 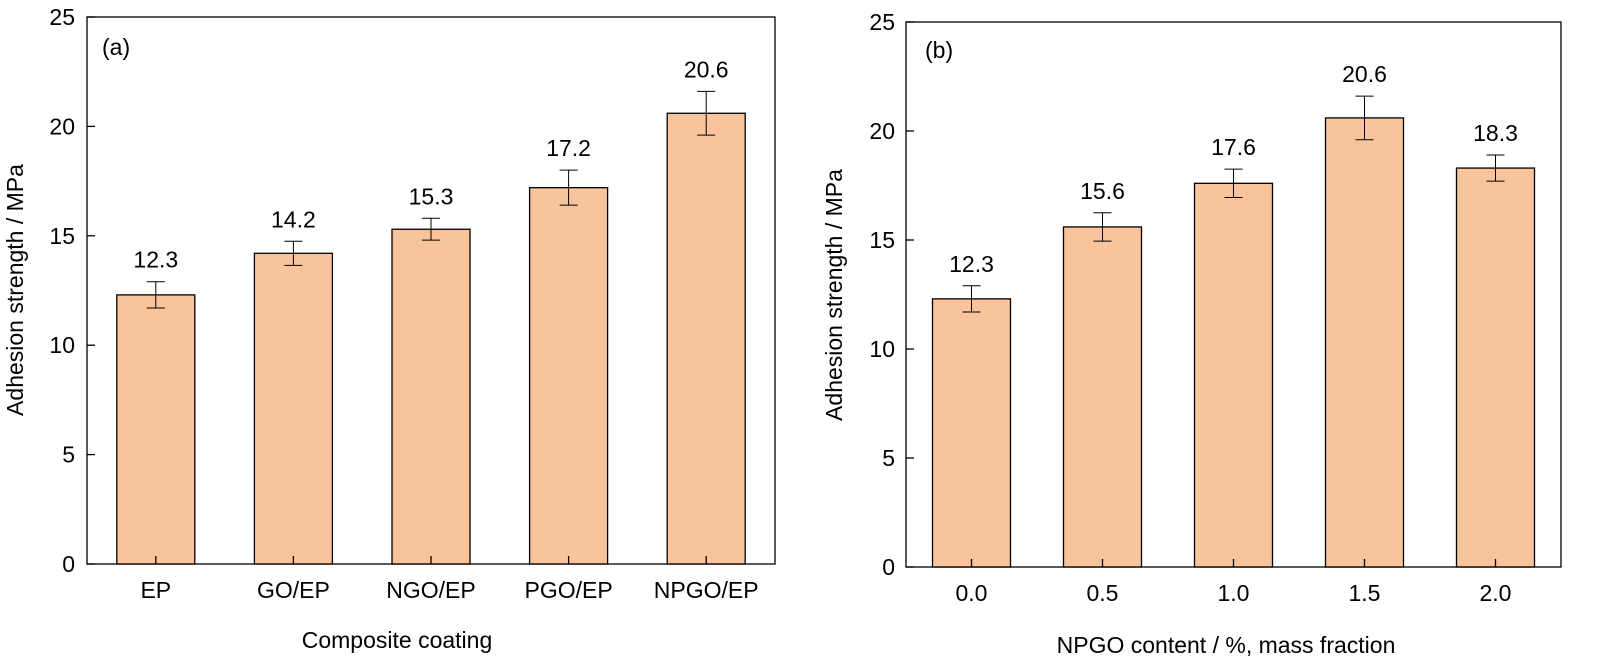 I want to click on data-label-a-0: 12.3, so click(x=155, y=260).